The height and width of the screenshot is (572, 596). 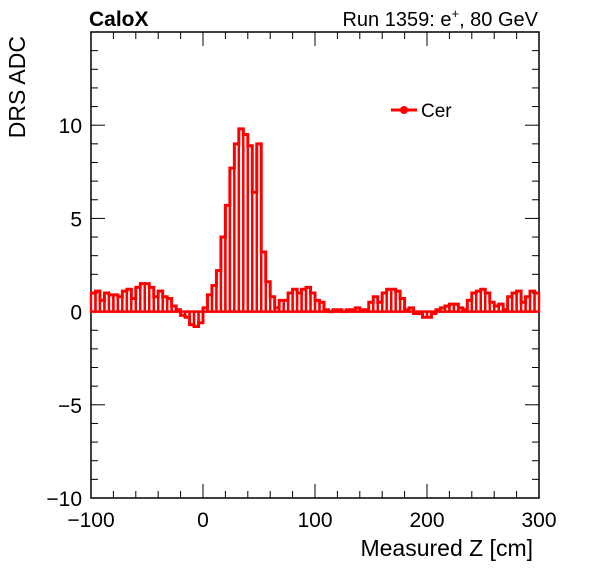 I want to click on y-tick-label: 5, so click(x=76, y=219).